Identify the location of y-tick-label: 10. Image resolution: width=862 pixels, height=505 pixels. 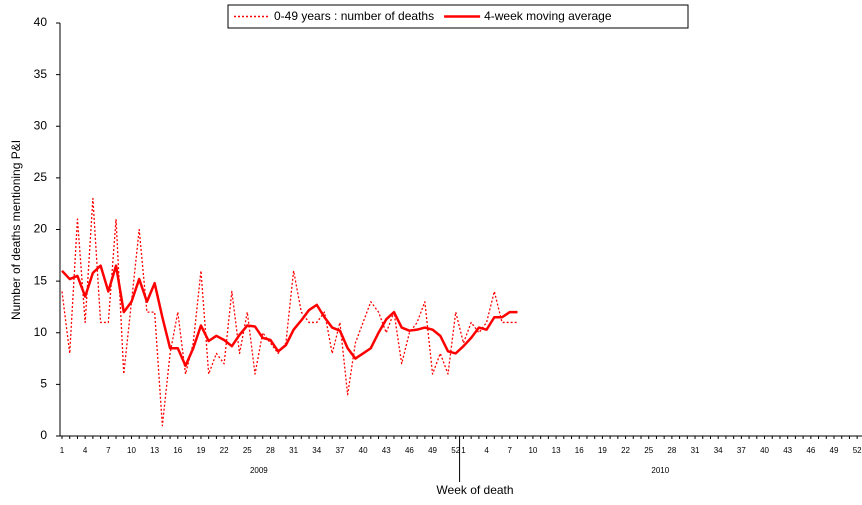
(41, 332).